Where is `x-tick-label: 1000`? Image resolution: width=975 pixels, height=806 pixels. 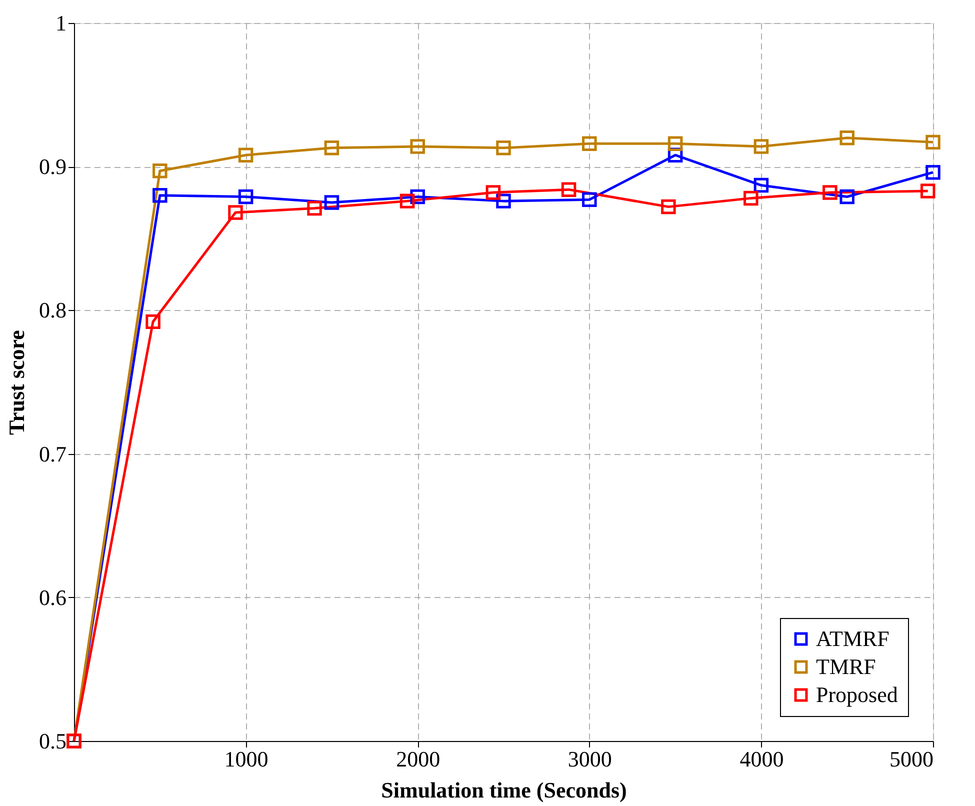
x-tick-label: 1000 is located at coordinates (246, 759).